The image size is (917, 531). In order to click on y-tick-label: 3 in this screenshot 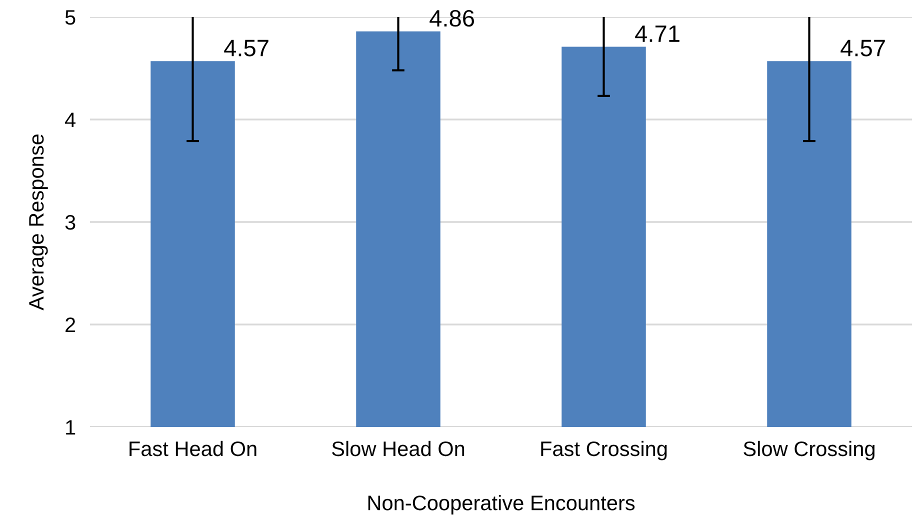, I will do `click(70, 222)`.